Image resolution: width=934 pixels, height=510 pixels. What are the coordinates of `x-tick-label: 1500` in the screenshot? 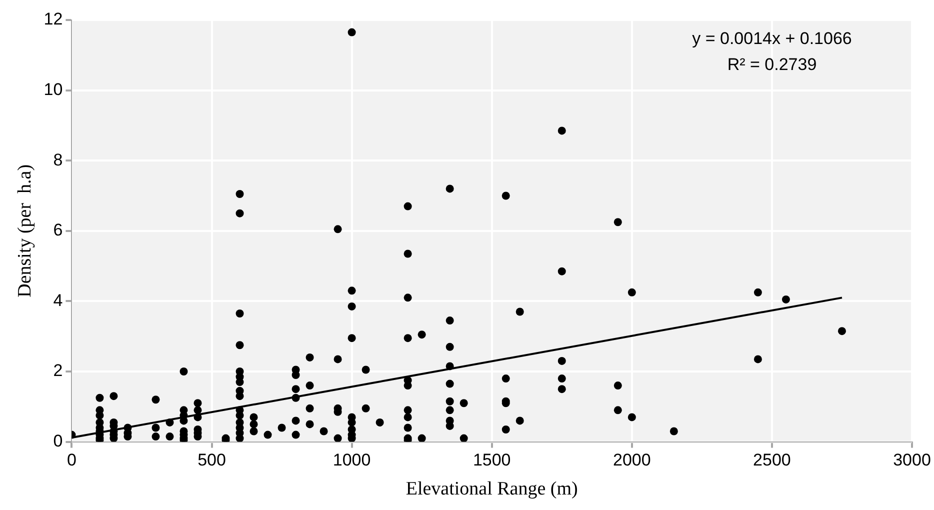 It's located at (491, 460).